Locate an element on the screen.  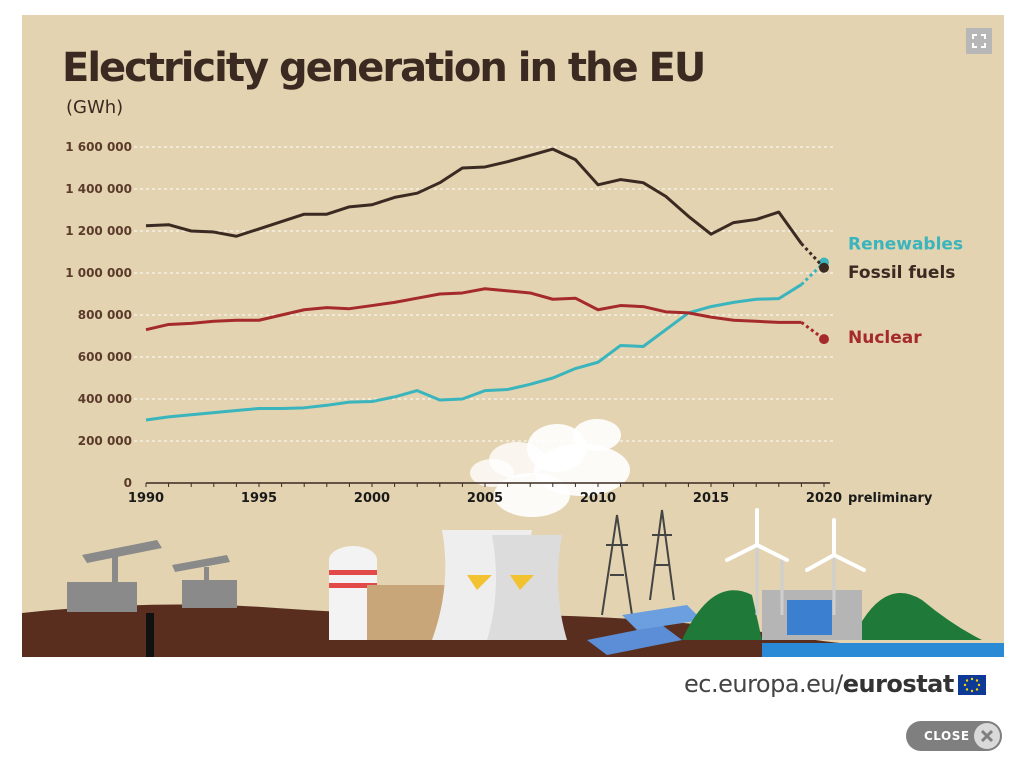
expand-button is located at coordinates (979, 41).